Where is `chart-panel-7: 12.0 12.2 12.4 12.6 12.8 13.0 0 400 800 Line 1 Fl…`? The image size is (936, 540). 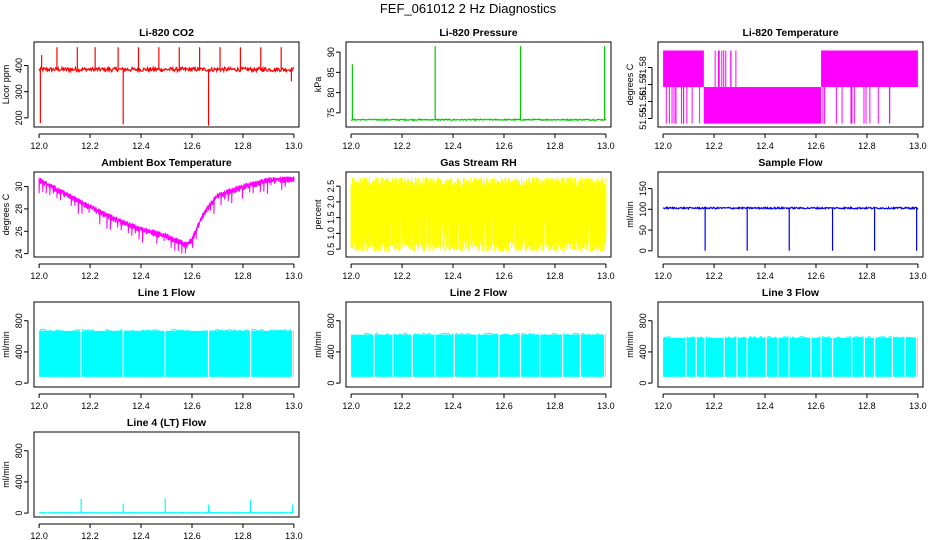
chart-panel-7: 12.0 12.2 12.4 12.6 12.8 13.0 0 400 800 Line 1 Fl… is located at coordinates (152, 349).